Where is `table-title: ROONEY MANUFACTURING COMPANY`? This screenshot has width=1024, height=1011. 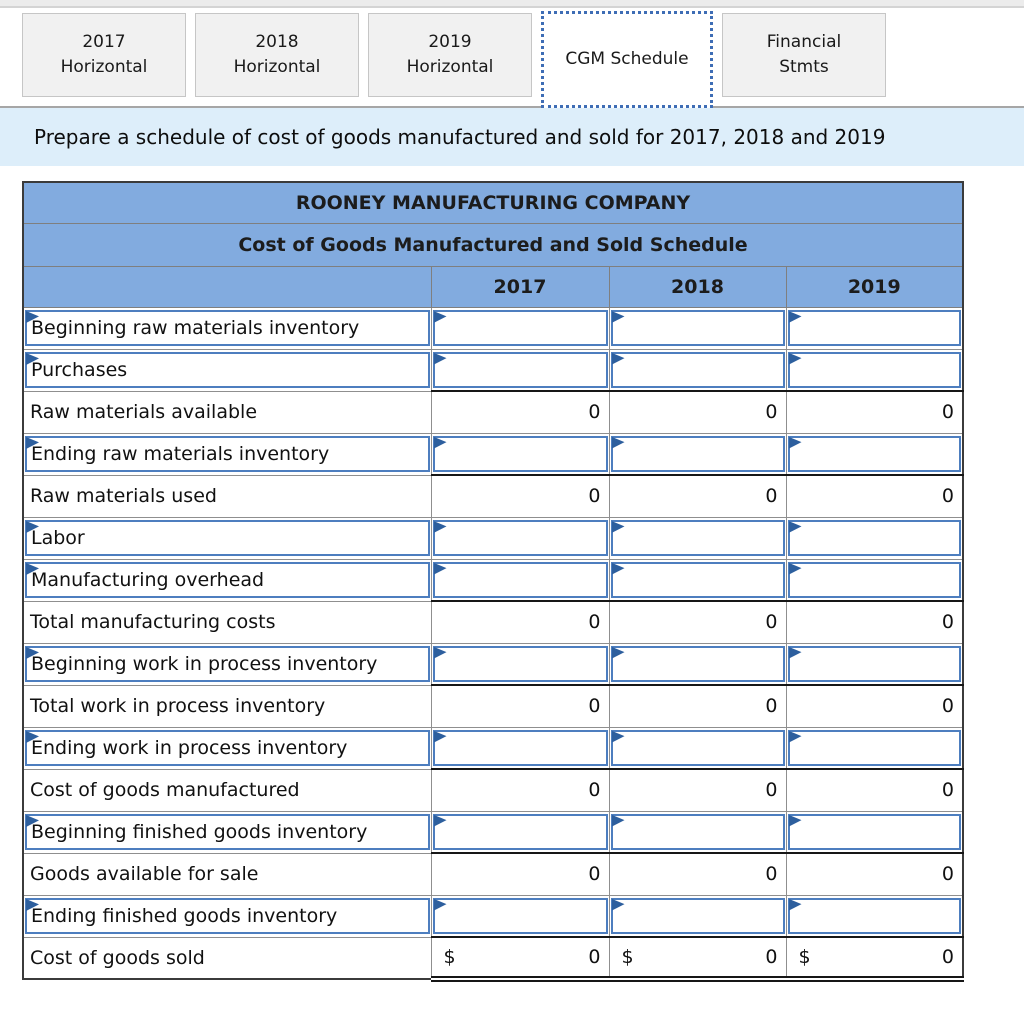
table-title: ROONEY MANUFACTURING COMPANY is located at coordinates (493, 202).